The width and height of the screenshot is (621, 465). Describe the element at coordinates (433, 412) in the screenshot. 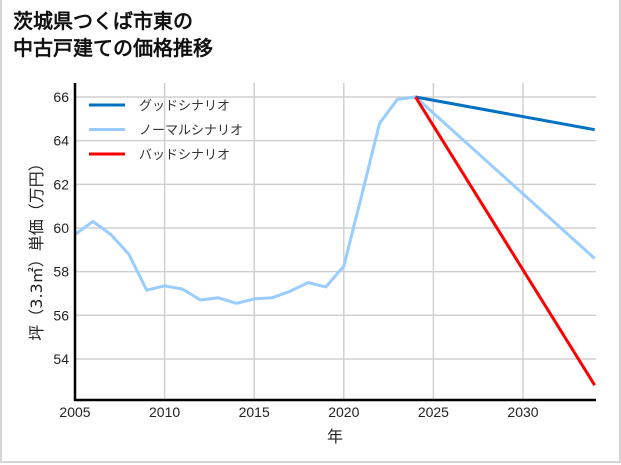

I see `x-tick-label: 2025` at that location.